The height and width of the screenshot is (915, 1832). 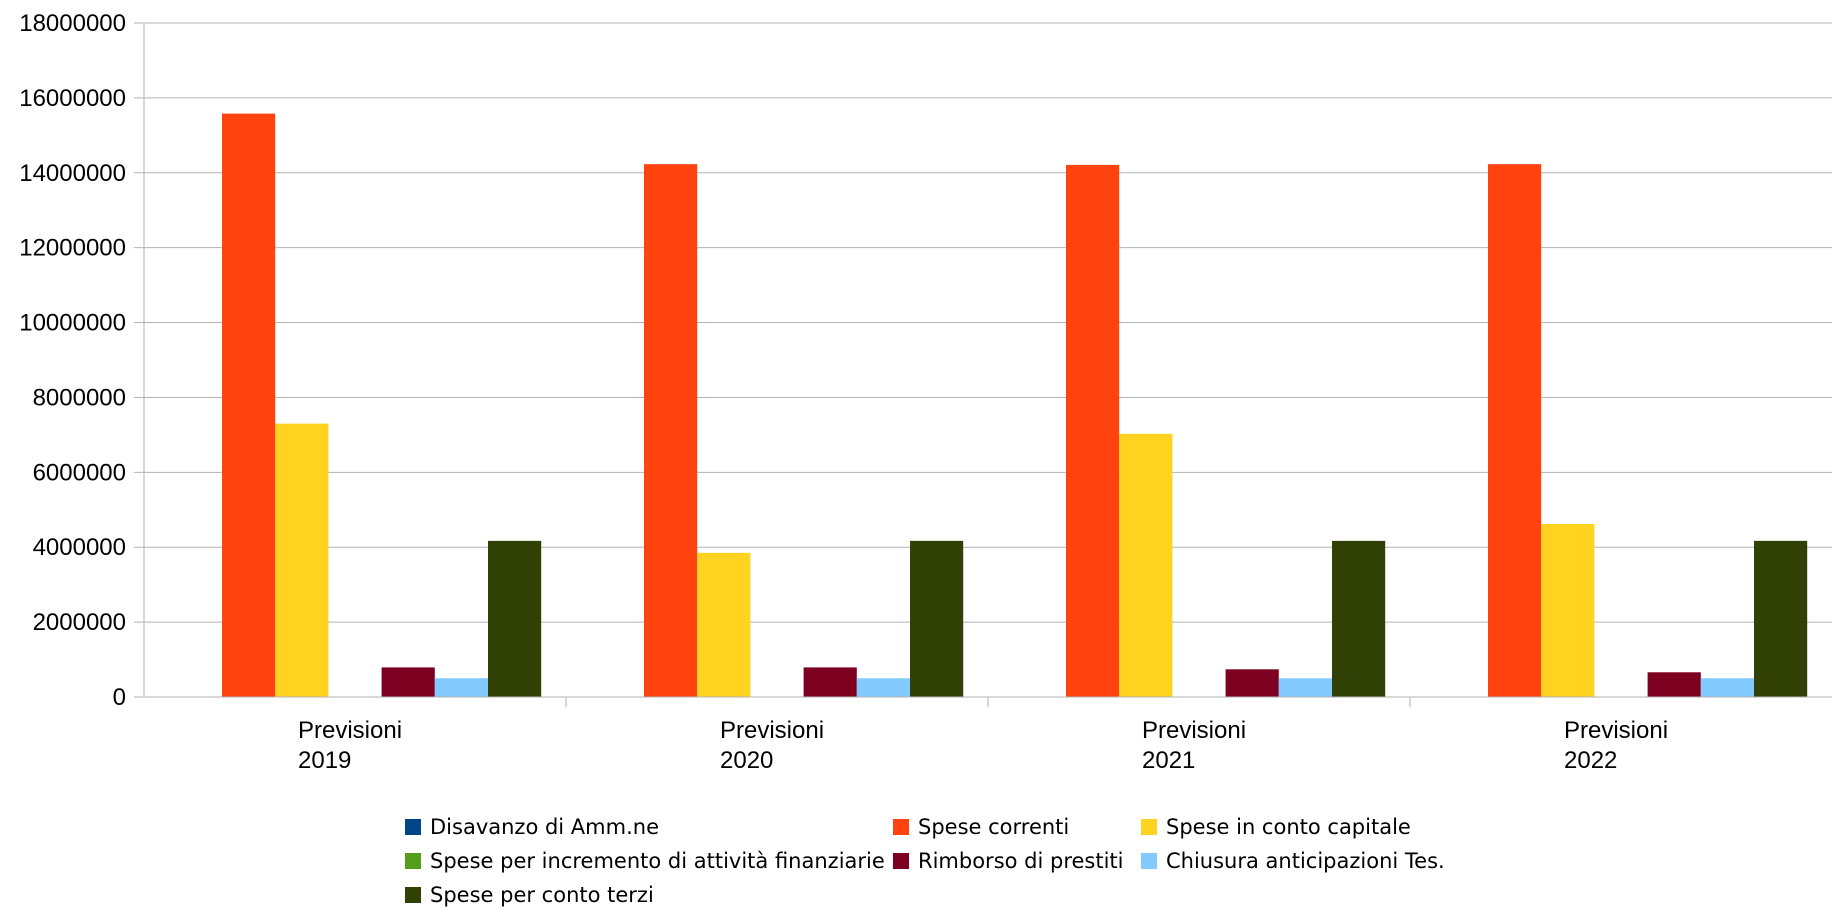 What do you see at coordinates (1021, 861) in the screenshot?
I see `legend-label: Rimborso di prestiti` at bounding box center [1021, 861].